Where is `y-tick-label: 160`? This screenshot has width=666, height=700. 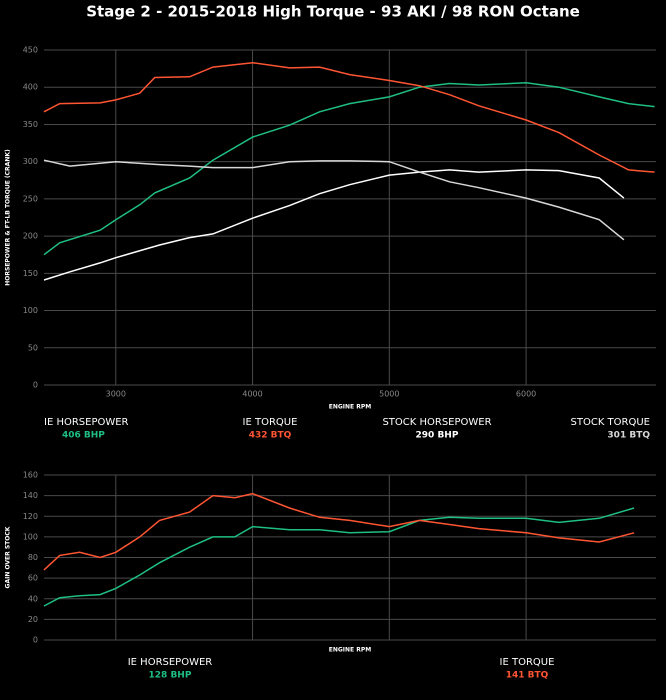 y-tick-label: 160 is located at coordinates (30, 475).